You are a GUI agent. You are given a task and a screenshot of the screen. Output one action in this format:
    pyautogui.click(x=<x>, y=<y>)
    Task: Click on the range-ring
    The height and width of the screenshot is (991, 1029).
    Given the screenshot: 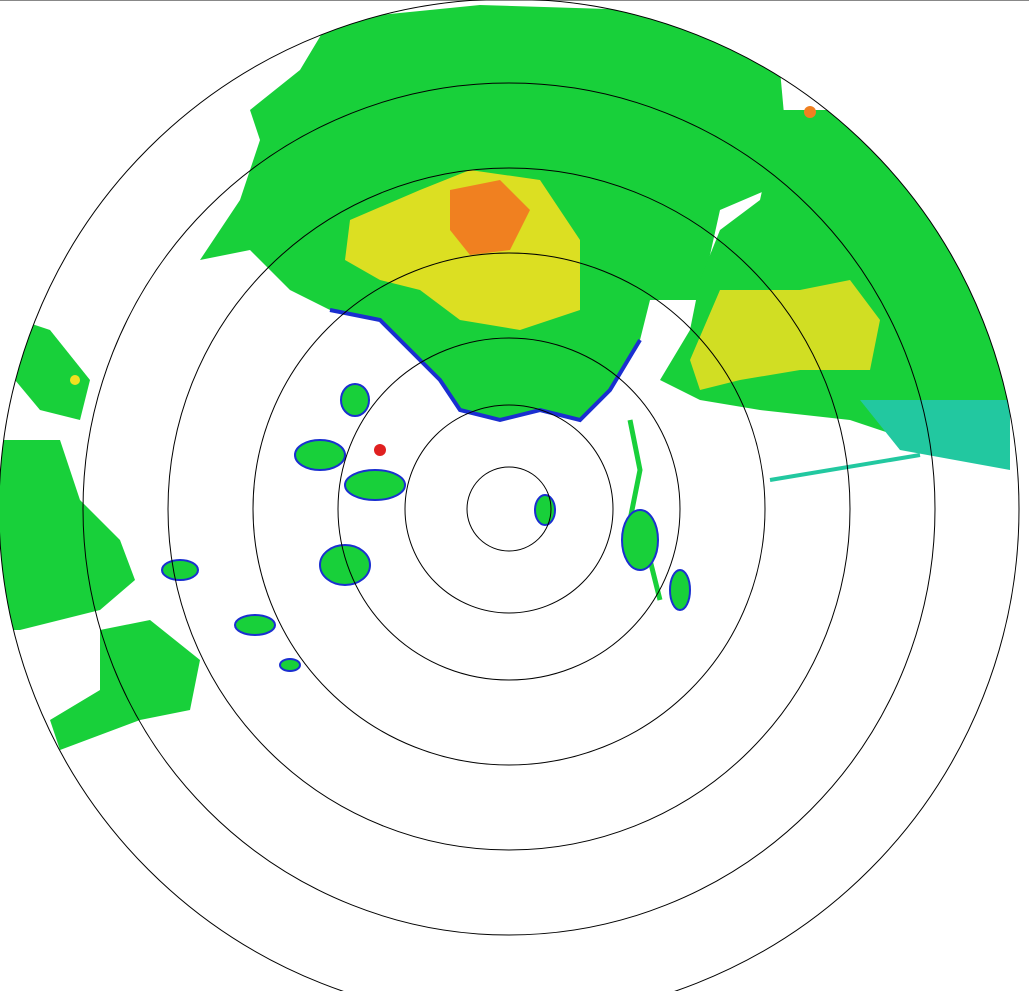 What is the action you would take?
    pyautogui.click(x=509, y=509)
    